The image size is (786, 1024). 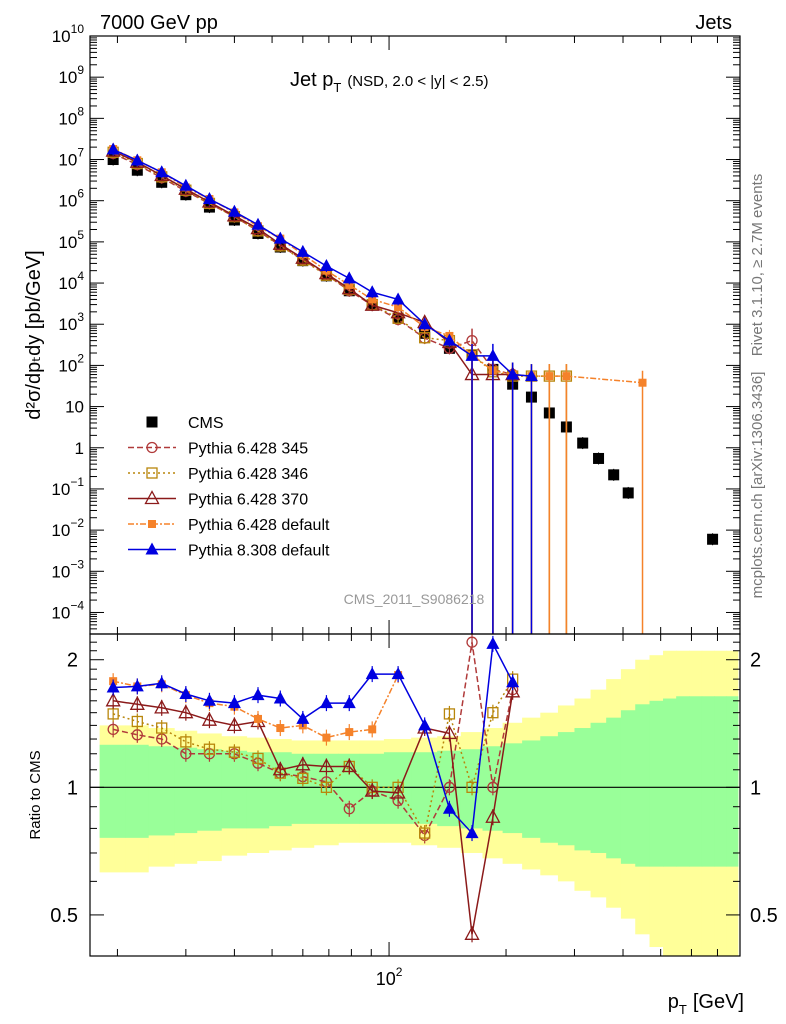 I want to click on x-axis-label: pT [GeV], so click(x=706, y=1004).